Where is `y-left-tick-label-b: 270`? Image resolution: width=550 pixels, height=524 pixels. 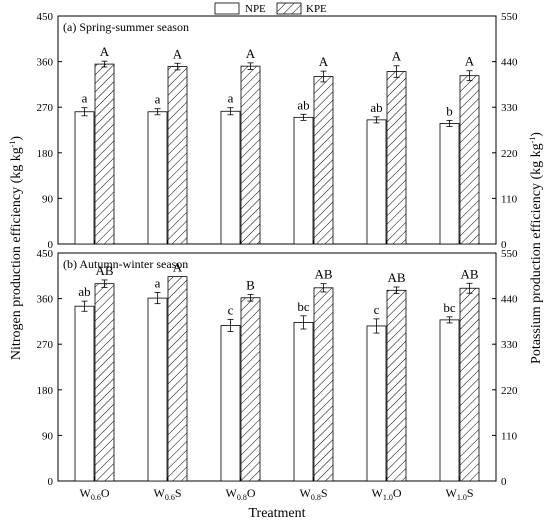 y-left-tick-label-b: 270 is located at coordinates (45, 345).